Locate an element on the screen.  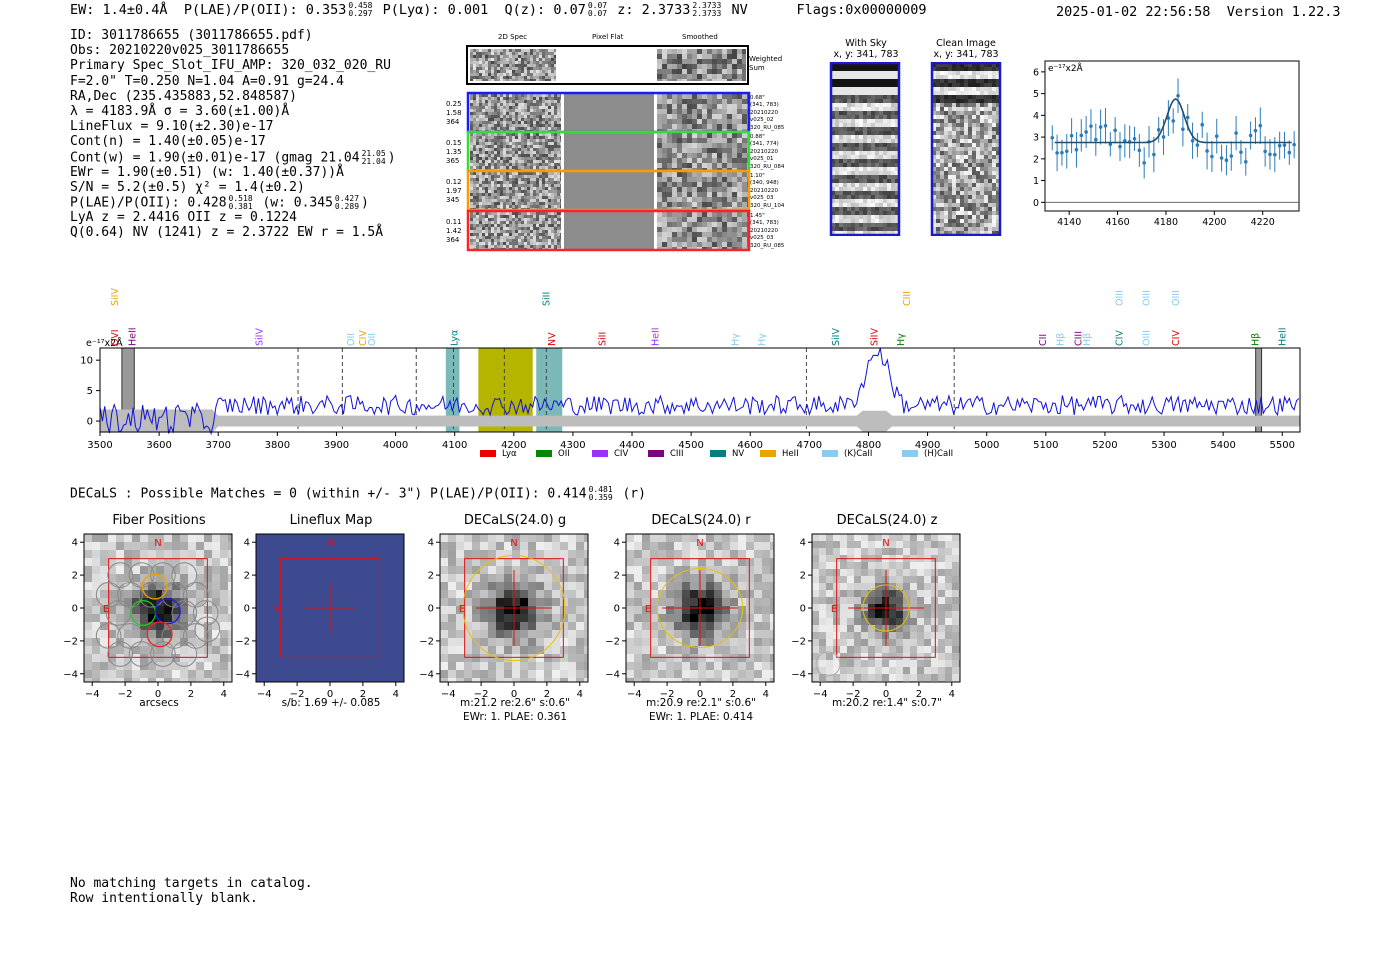
fit-x-tick-label: 4200 is located at coordinates (1214, 222).